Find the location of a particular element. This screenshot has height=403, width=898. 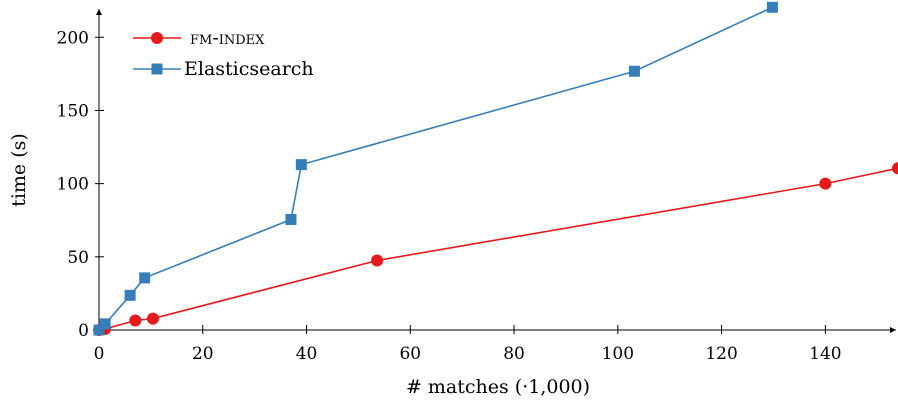

y-tick-label: 100 is located at coordinates (73, 185).